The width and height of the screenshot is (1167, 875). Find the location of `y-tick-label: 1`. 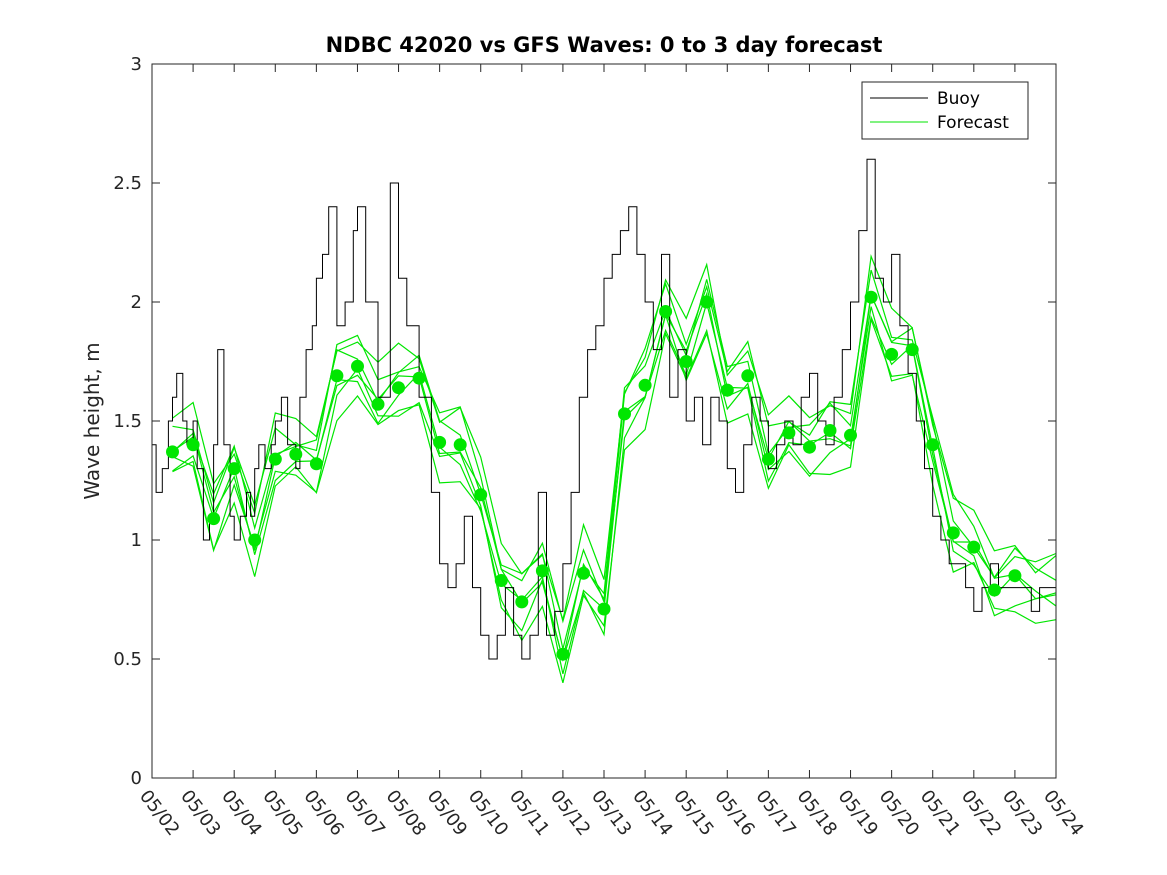

y-tick-label: 1 is located at coordinates (136, 540).